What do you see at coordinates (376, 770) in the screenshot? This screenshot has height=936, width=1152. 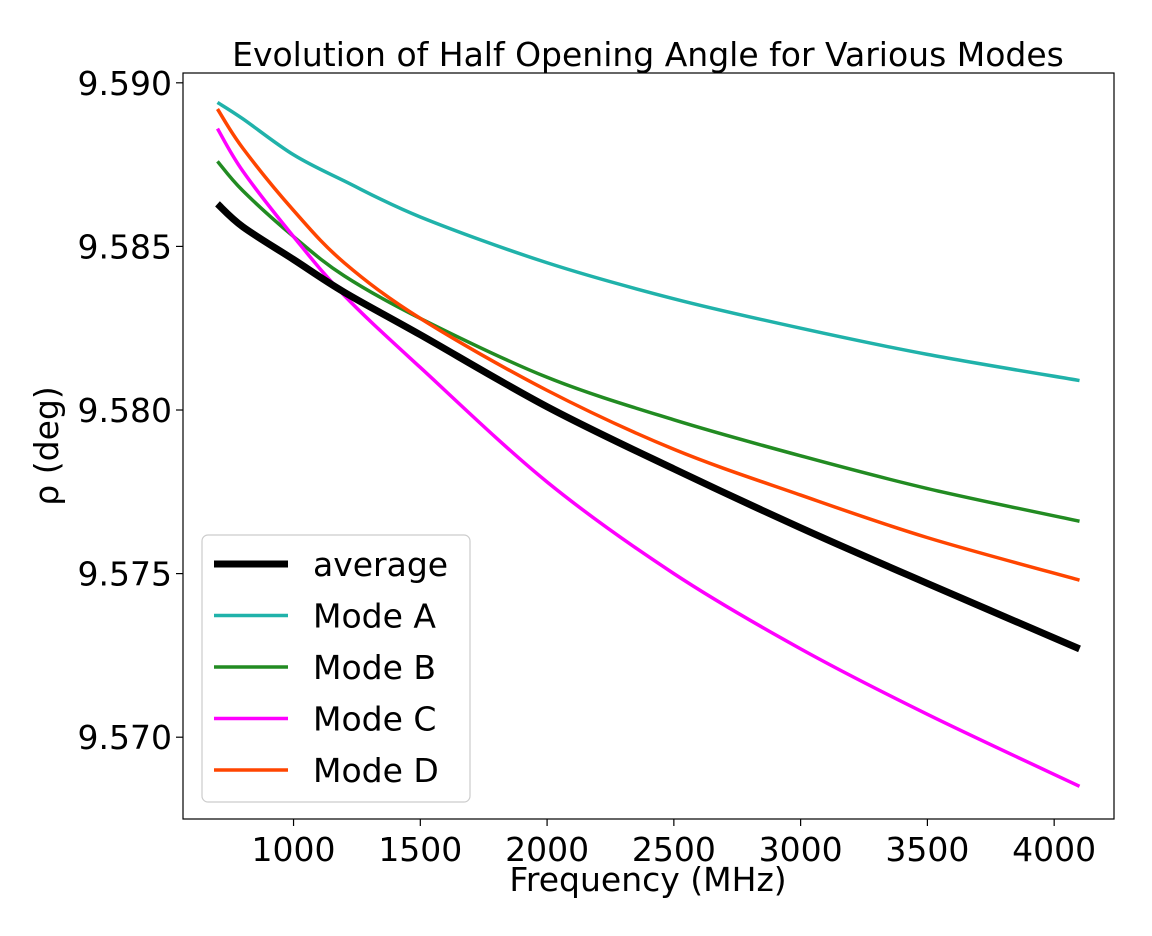 I see `legend-label-mode-d: Mode D` at bounding box center [376, 770].